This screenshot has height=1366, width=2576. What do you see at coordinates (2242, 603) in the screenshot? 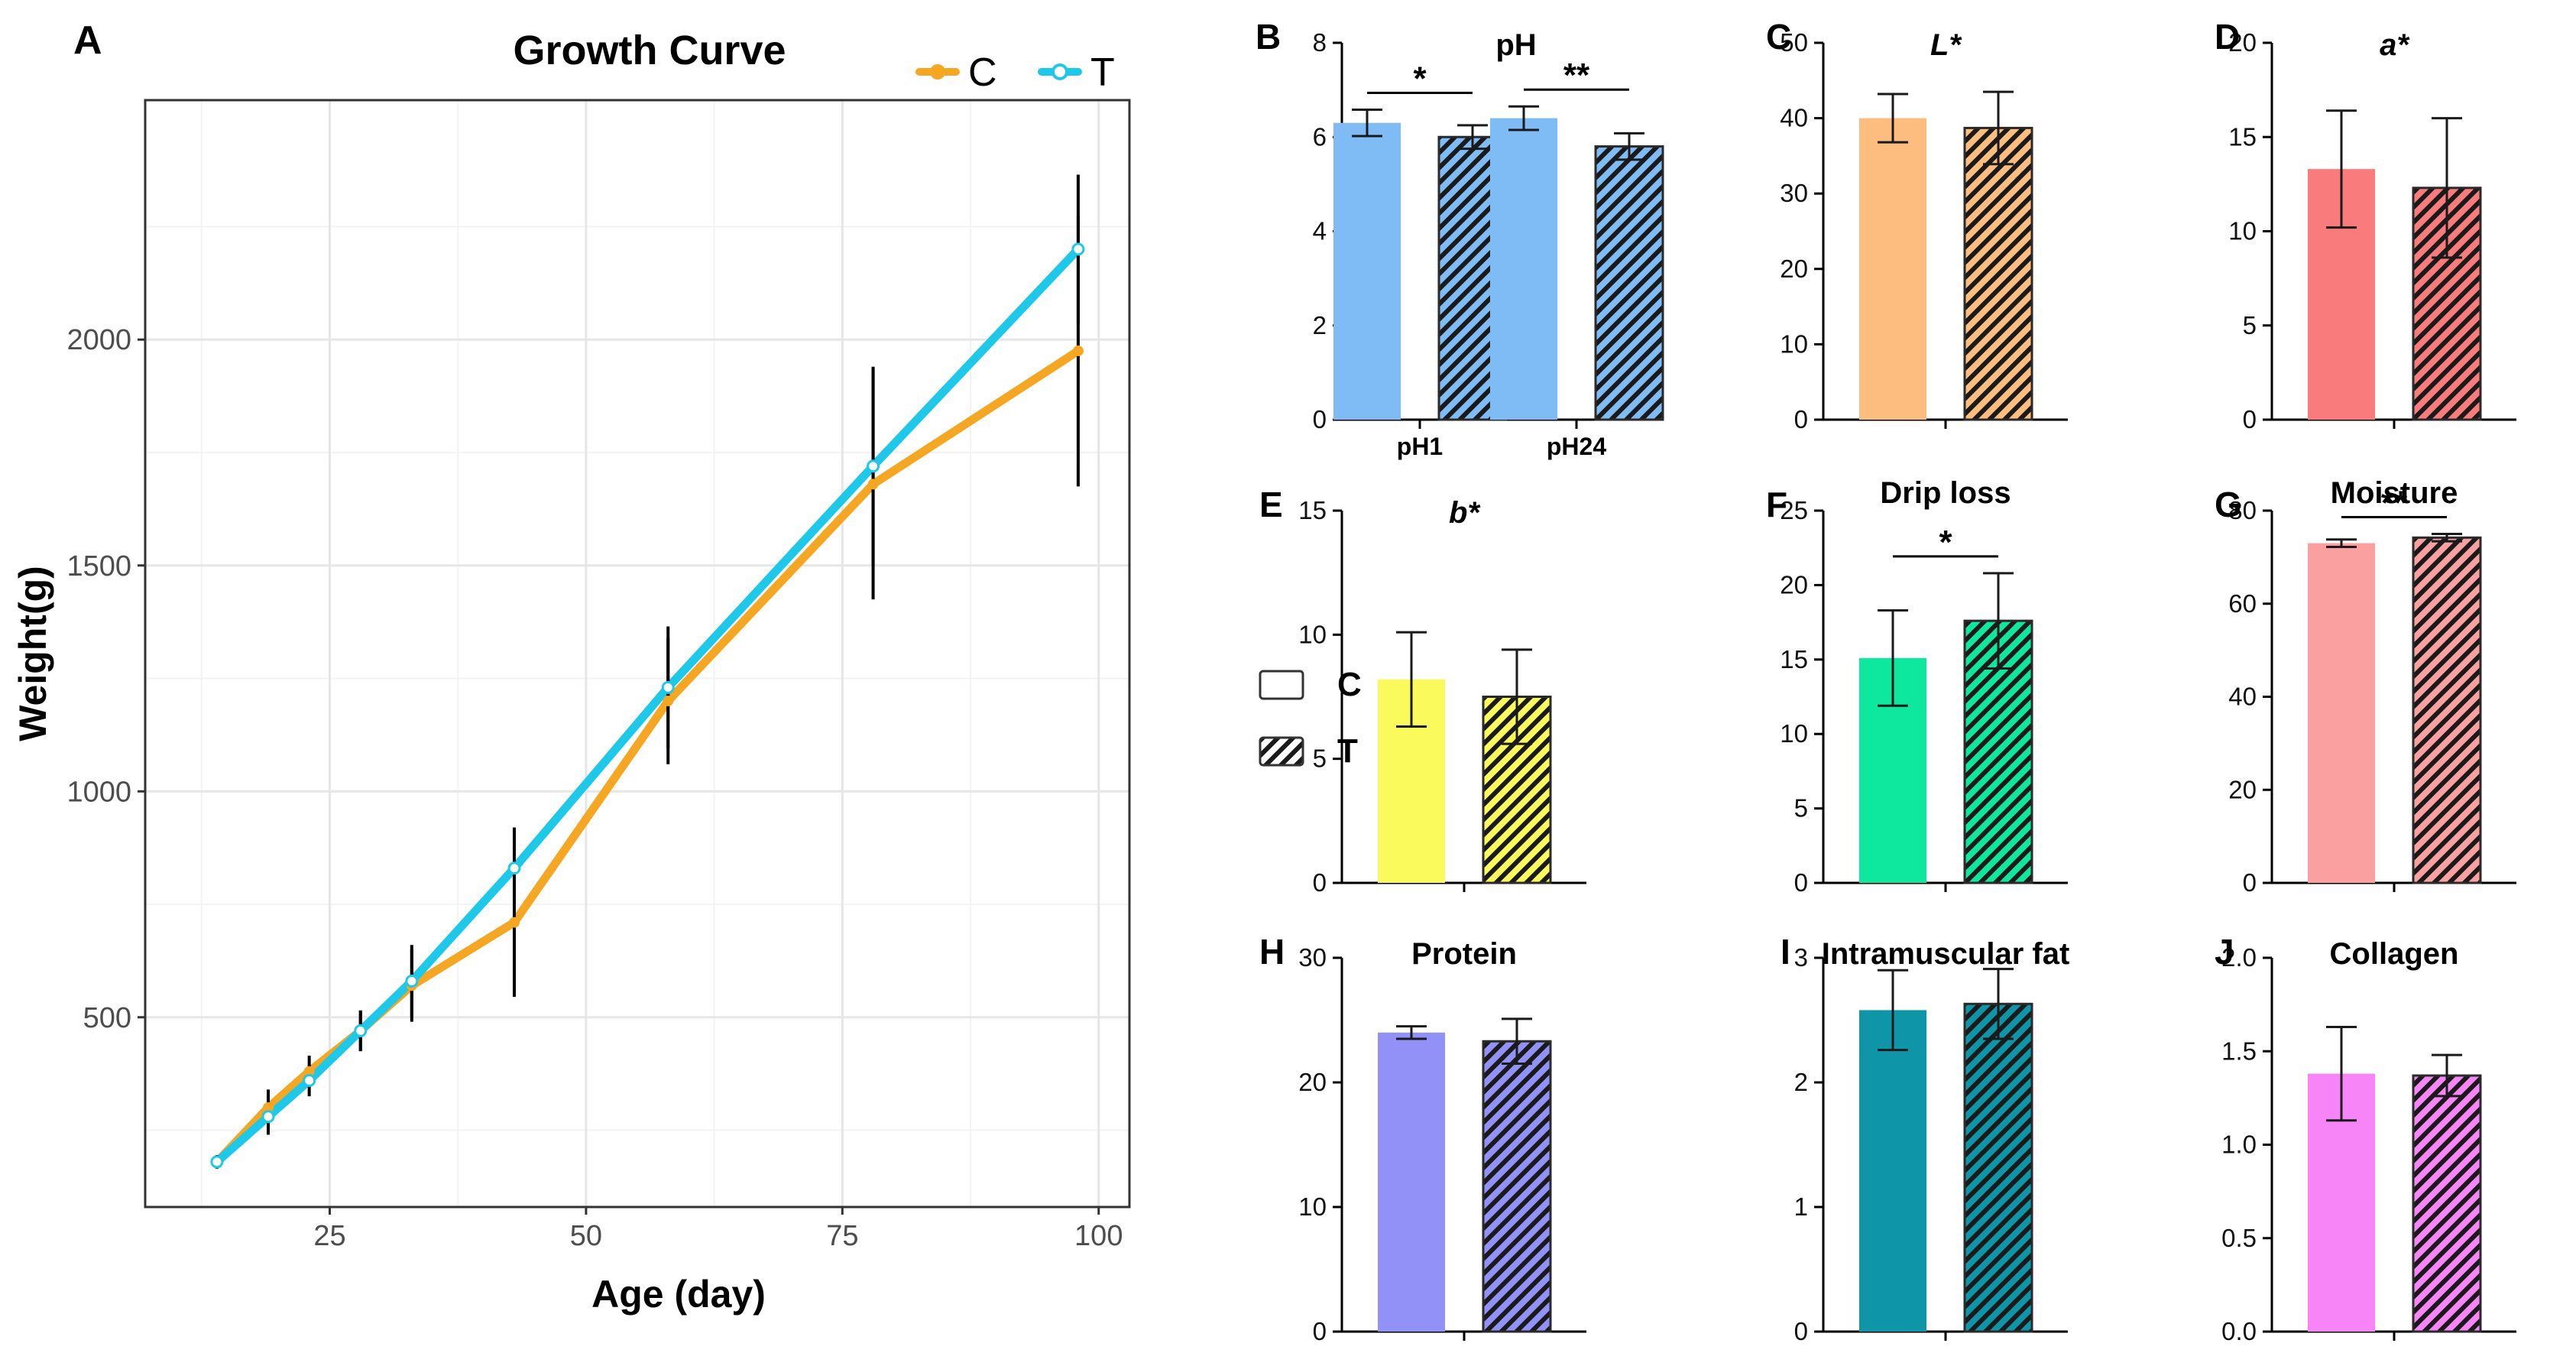
I see `y-tick-label: 60` at bounding box center [2242, 603].